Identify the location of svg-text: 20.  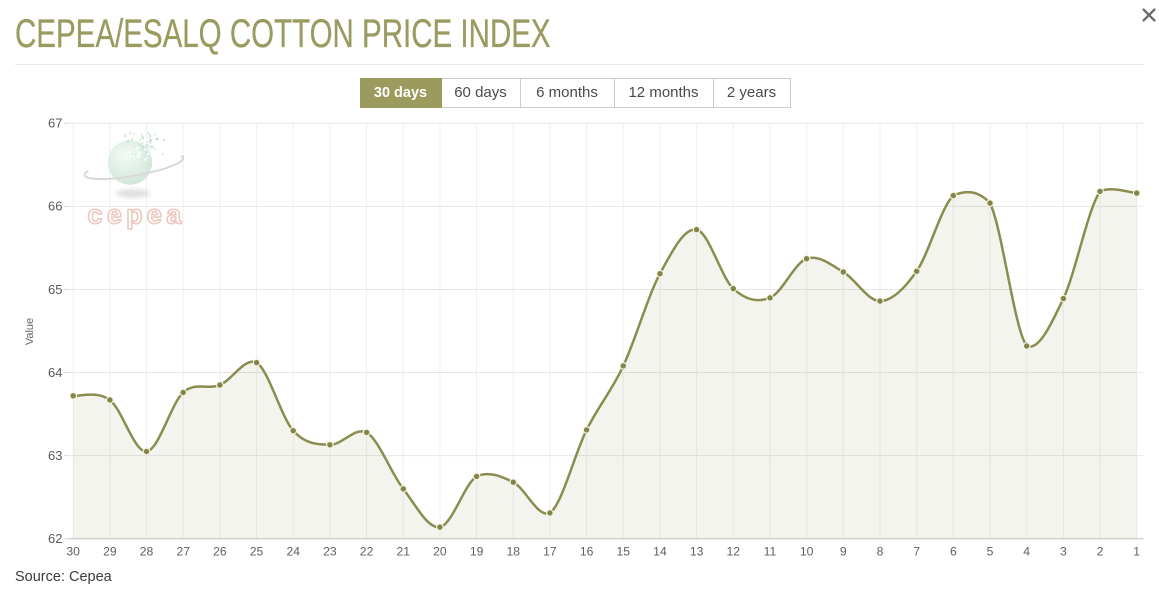
(440, 551).